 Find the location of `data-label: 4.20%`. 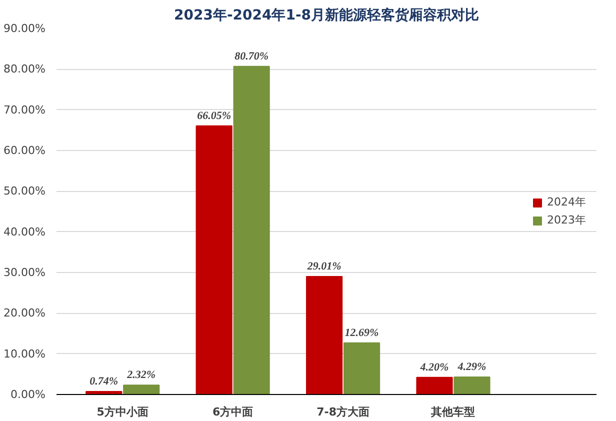

data-label: 4.20% is located at coordinates (434, 367).